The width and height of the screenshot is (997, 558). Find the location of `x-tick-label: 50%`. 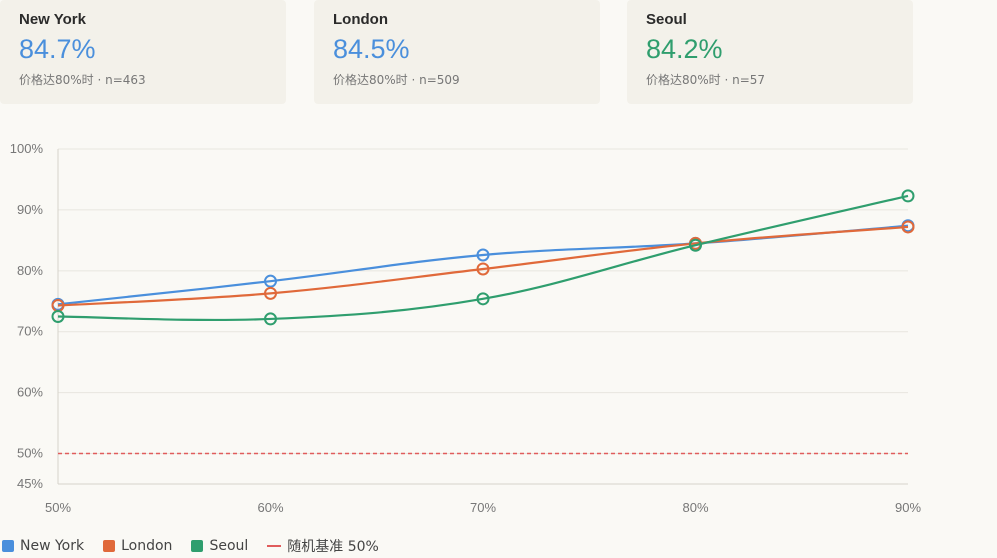

x-tick-label: 50% is located at coordinates (58, 507).